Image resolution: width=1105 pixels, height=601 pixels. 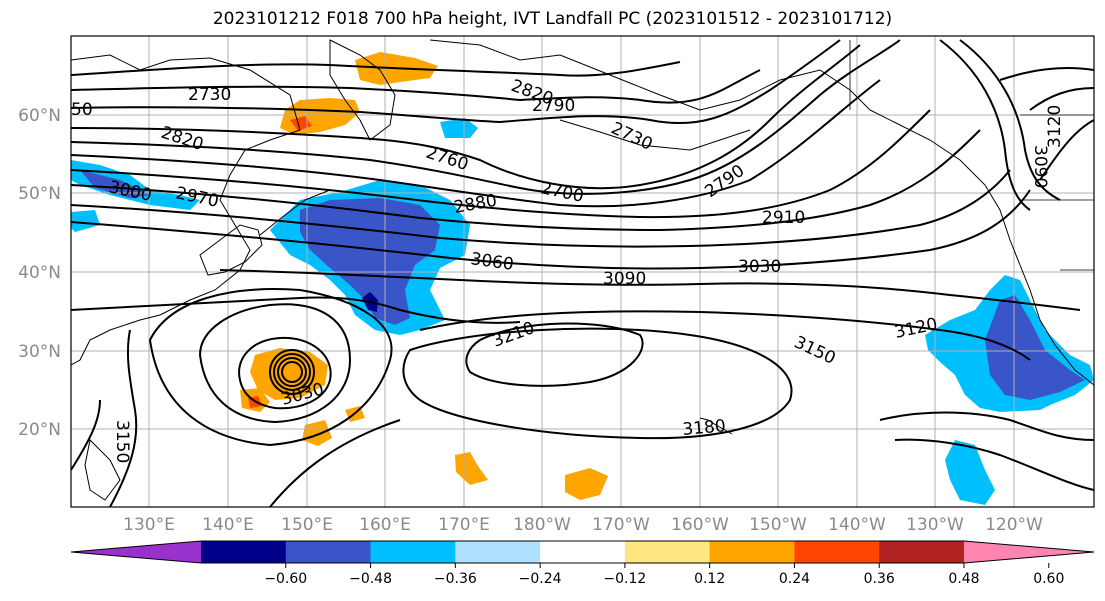 I want to click on coastline-asia, so click(x=186, y=210).